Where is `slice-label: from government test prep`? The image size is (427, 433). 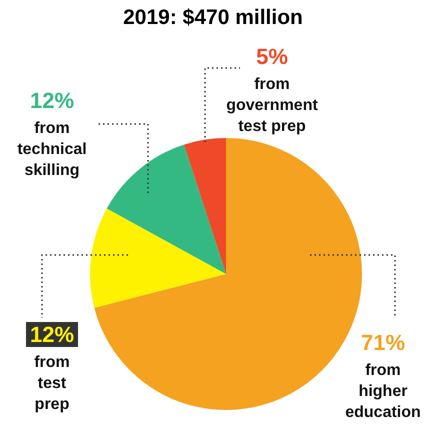
slice-label: from government test prep is located at coordinates (272, 105).